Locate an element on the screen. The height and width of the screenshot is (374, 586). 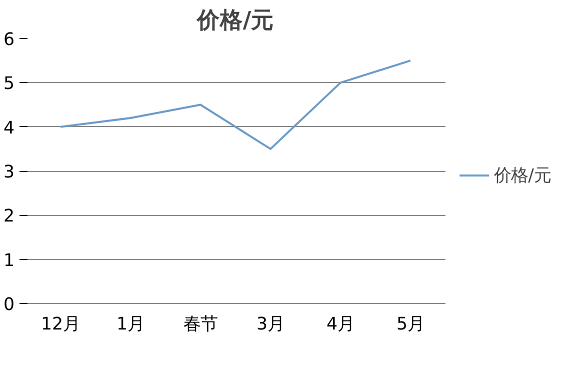
x-tick-label: 1月 is located at coordinates (130, 324).